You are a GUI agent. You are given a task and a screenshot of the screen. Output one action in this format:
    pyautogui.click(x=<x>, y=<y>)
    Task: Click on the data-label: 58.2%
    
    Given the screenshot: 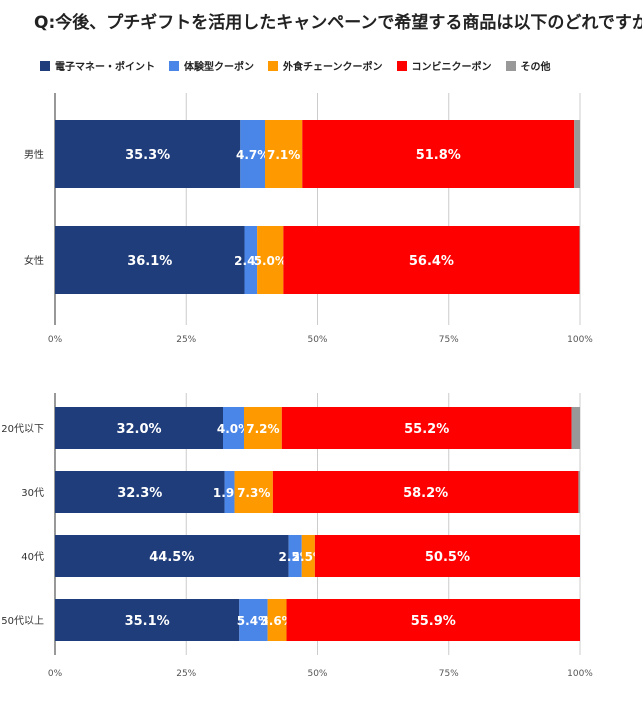 What is the action you would take?
    pyautogui.click(x=425, y=493)
    